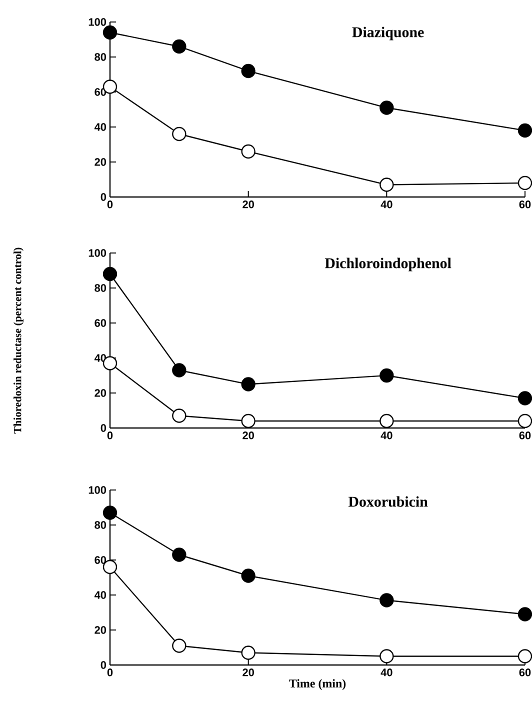 The width and height of the screenshot is (532, 709). What do you see at coordinates (388, 265) in the screenshot?
I see `chart-title: Dichloroindophenol` at bounding box center [388, 265].